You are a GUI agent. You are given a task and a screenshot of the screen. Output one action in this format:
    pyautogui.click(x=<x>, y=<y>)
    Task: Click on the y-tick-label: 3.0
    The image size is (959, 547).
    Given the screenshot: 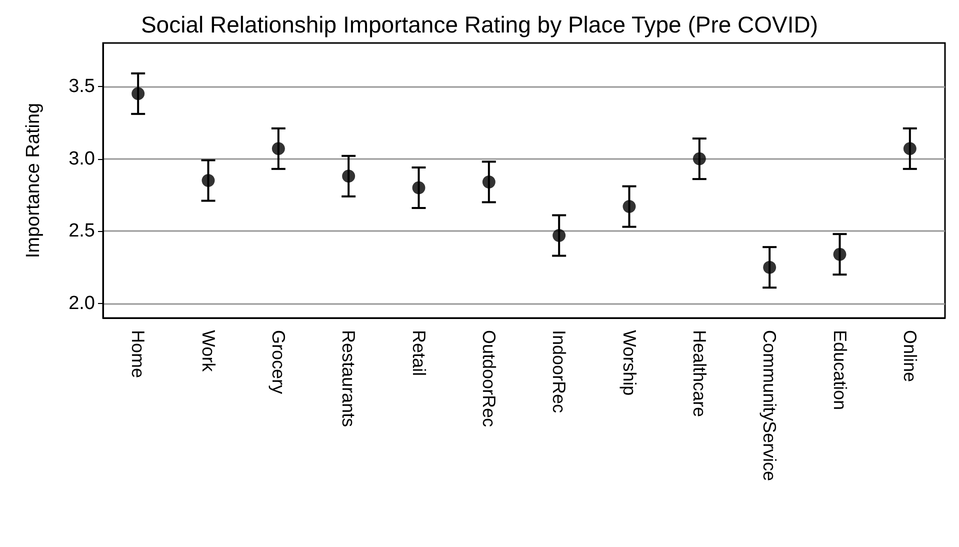 What is the action you would take?
    pyautogui.click(x=81, y=159)
    